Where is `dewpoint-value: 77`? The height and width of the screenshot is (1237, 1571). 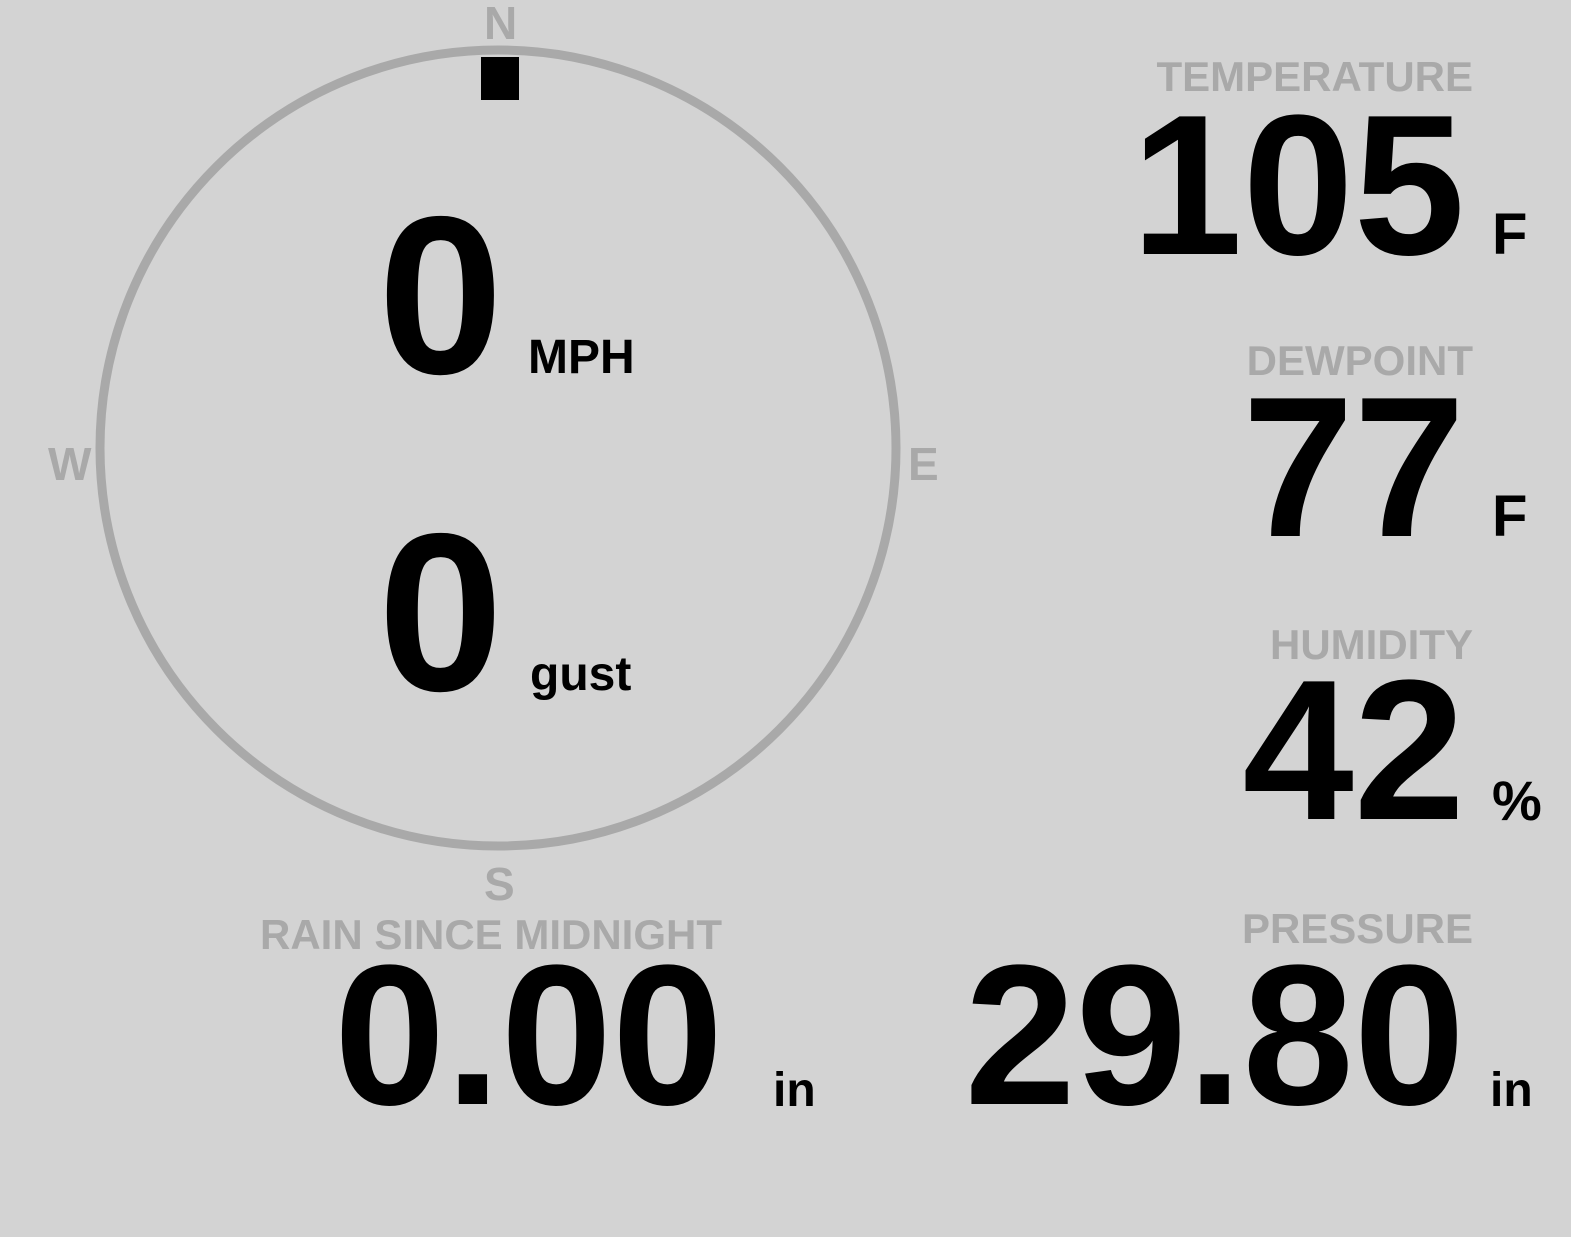
dewpoint-value: 77 is located at coordinates (1353, 467).